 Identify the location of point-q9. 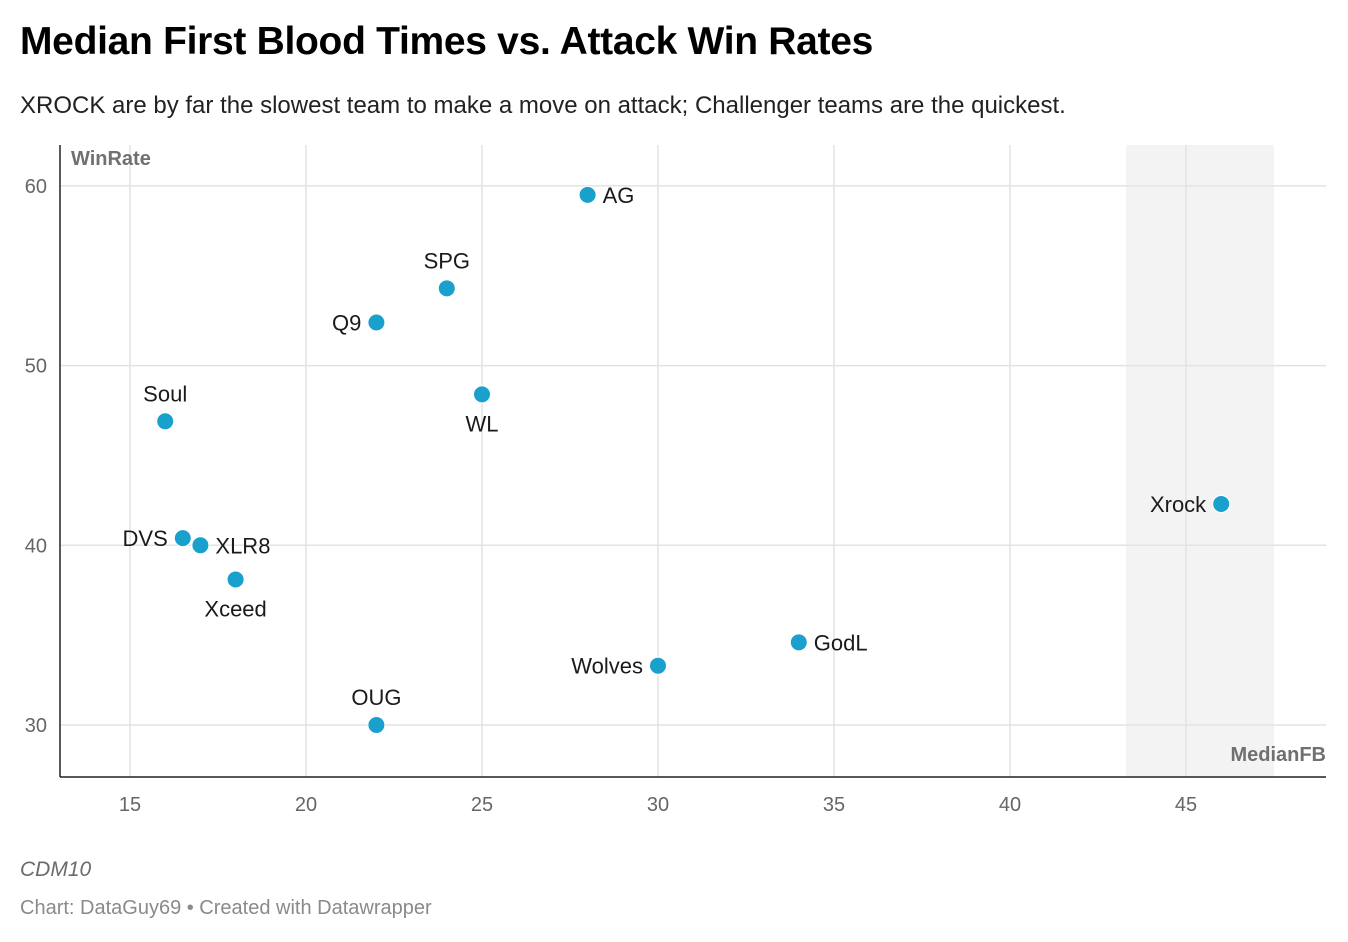
(376, 322).